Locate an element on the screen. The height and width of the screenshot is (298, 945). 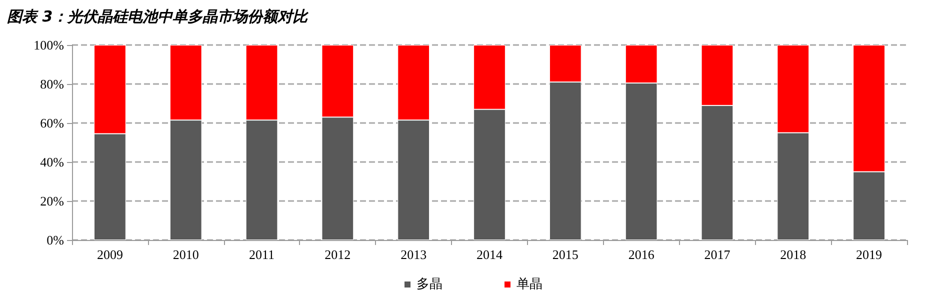
x-tick-label: 2014 is located at coordinates (489, 254).